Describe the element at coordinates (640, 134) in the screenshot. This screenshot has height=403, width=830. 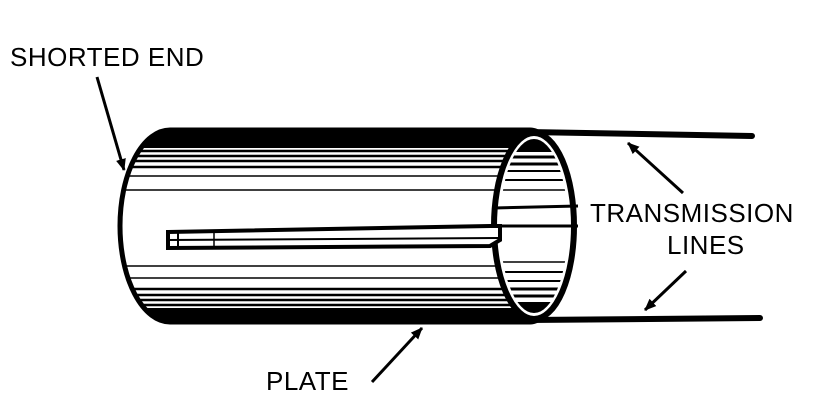
I see `upper-transmission-line` at that location.